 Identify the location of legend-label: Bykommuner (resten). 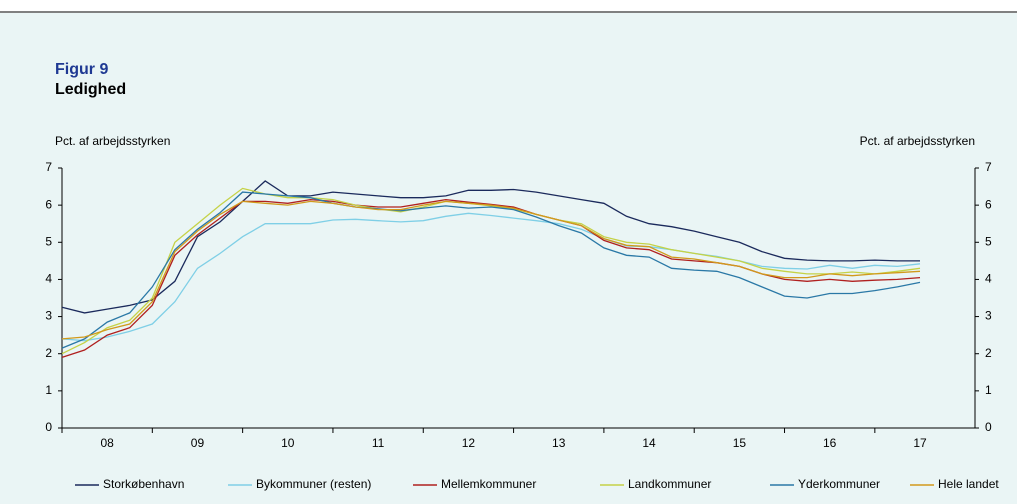
(313, 484).